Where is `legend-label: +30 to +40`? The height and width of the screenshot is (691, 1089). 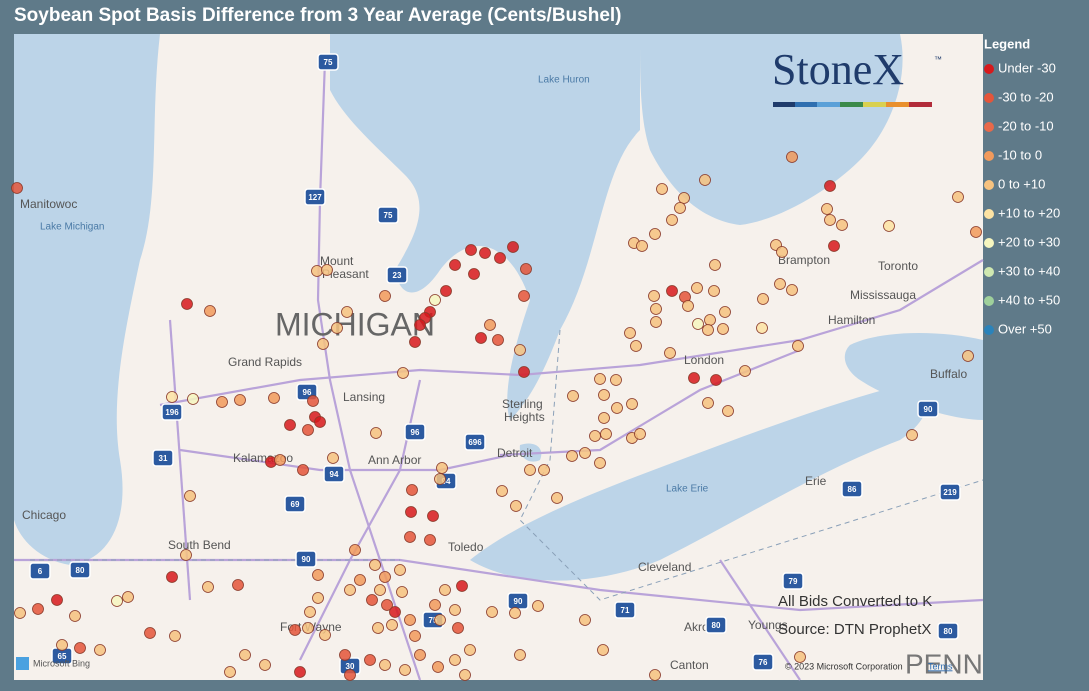
legend-label: +30 to +40 is located at coordinates (1029, 270).